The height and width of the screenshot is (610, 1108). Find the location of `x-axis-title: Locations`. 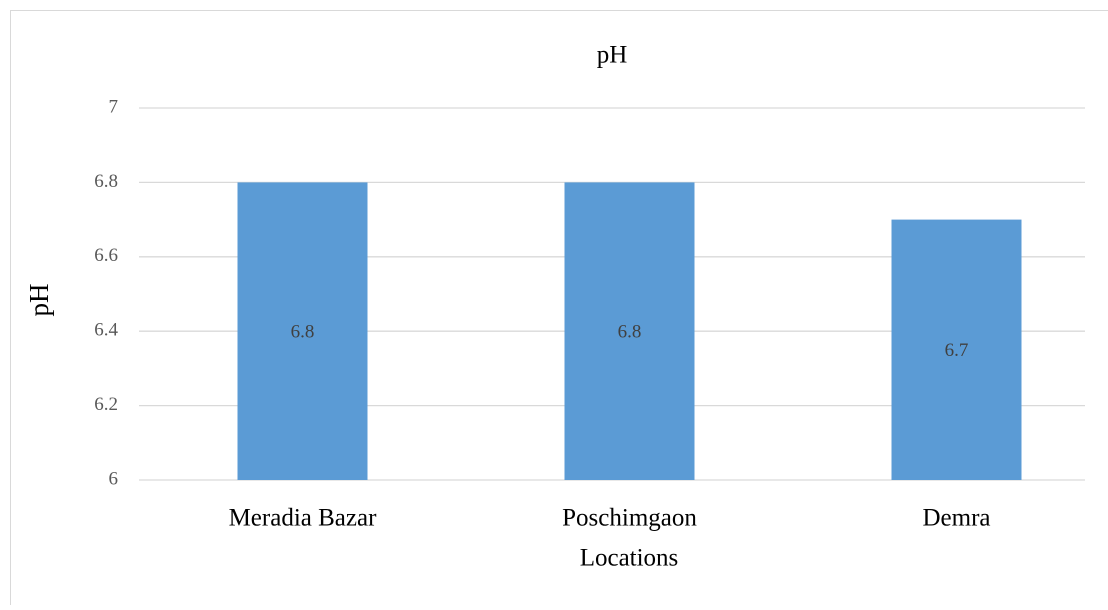

x-axis-title: Locations is located at coordinates (629, 558).